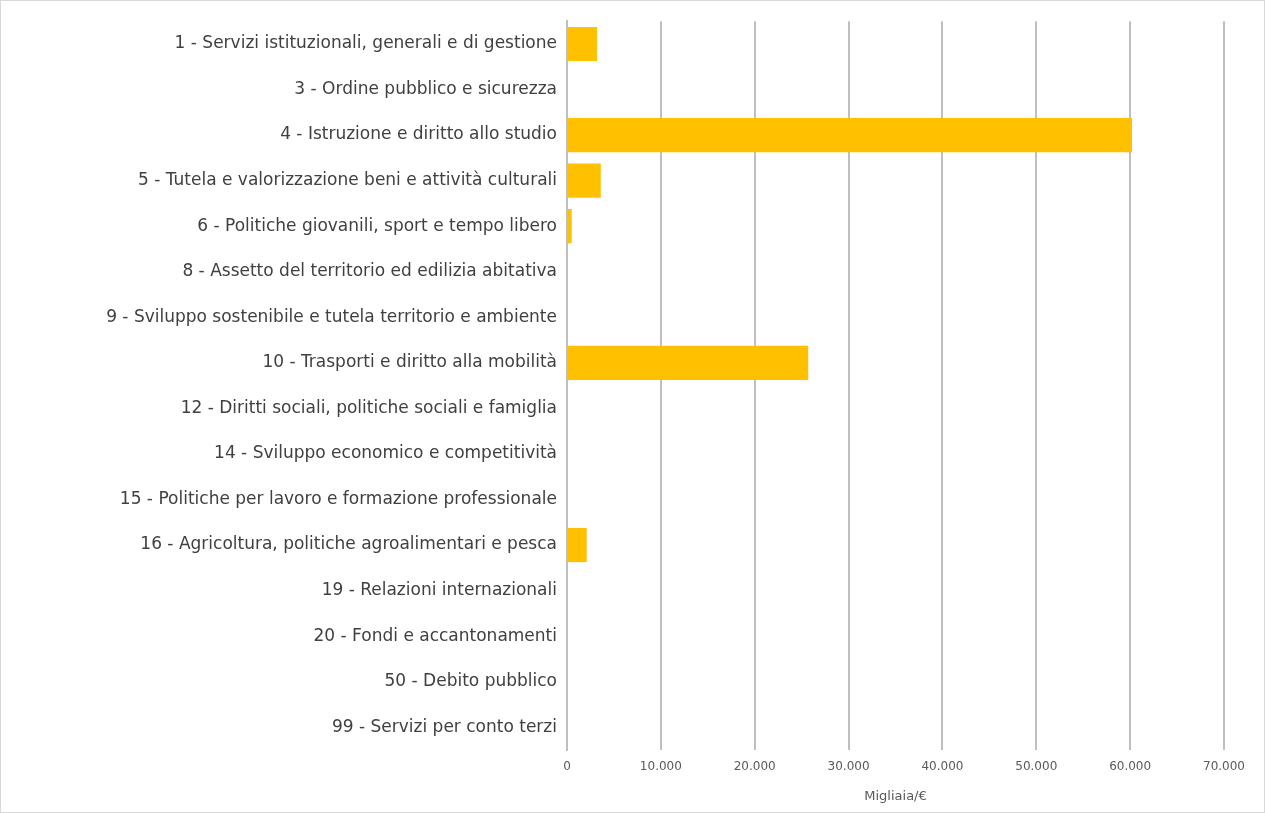  What do you see at coordinates (435, 634) in the screenshot?
I see `y-tick-label: 20 - Fondi e accantonamenti` at bounding box center [435, 634].